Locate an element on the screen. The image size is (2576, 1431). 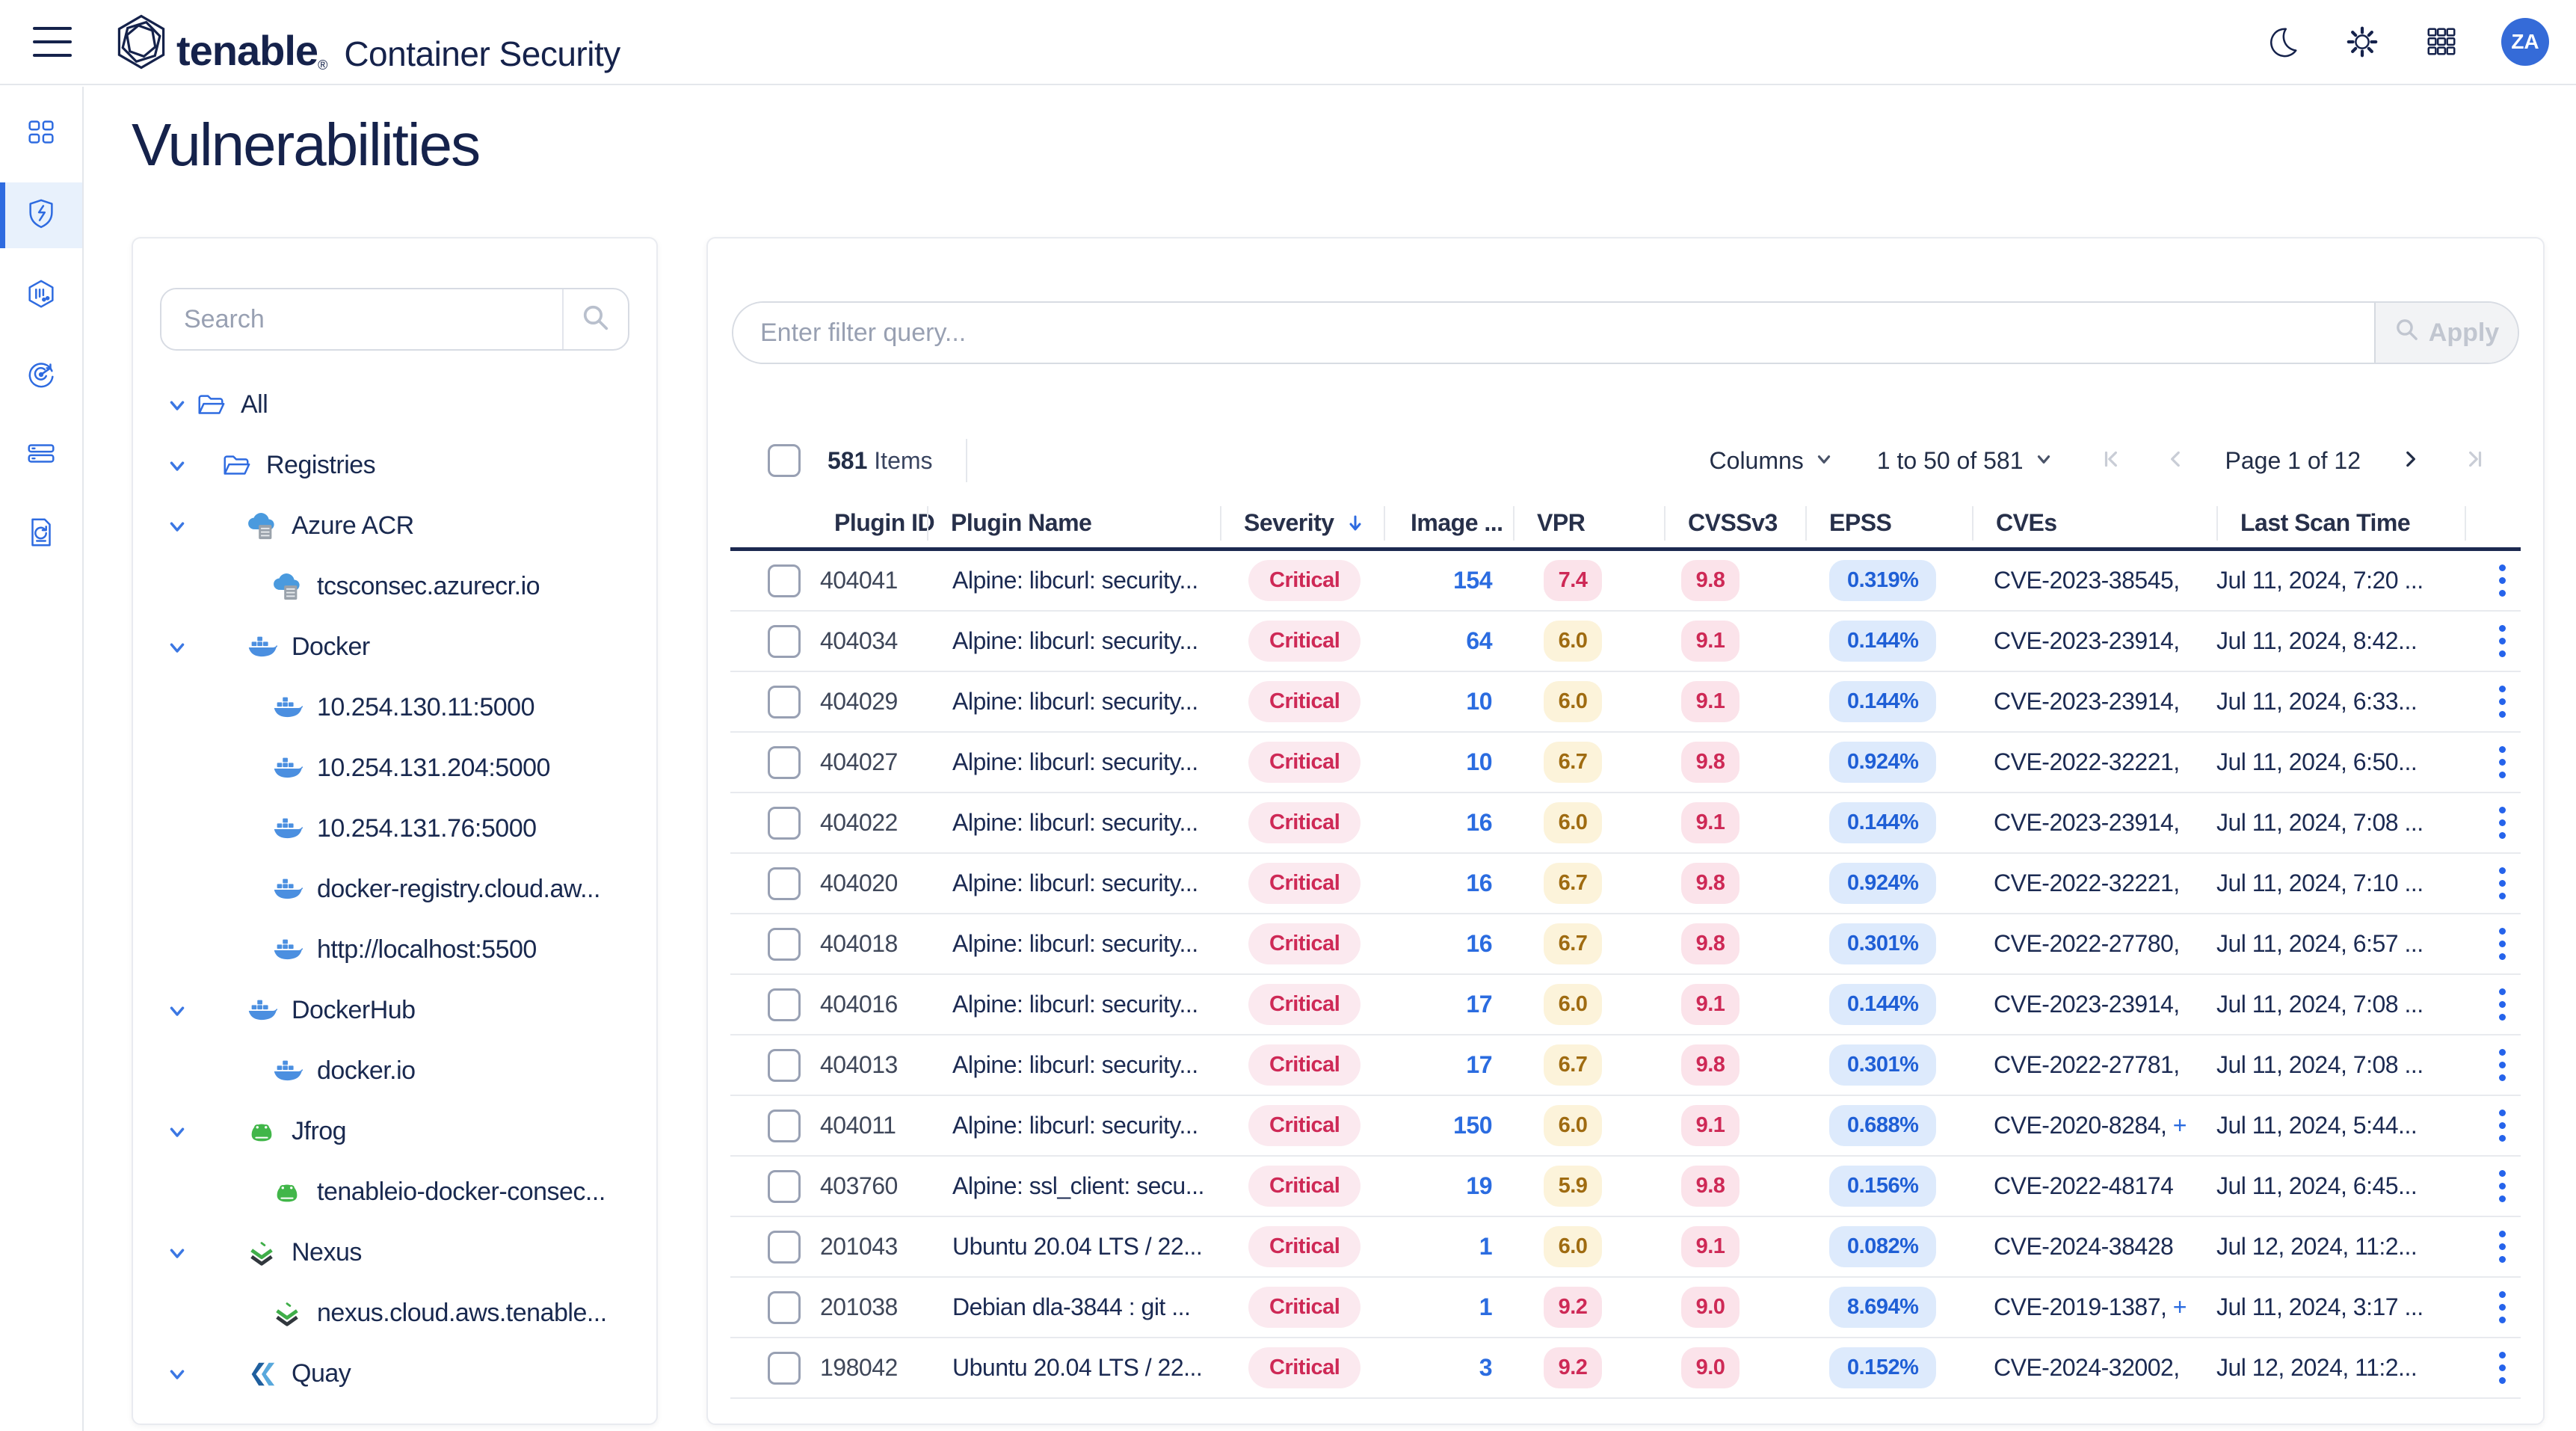
sidebar-item-scan-radar is located at coordinates (41, 375).